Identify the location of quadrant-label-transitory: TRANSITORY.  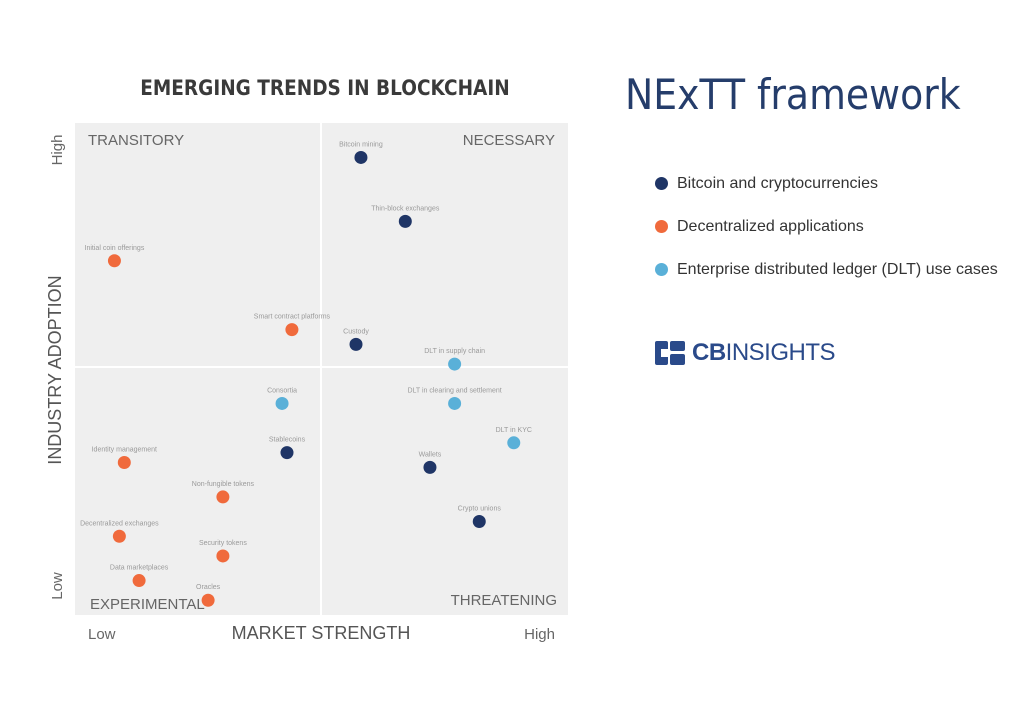
(136, 140).